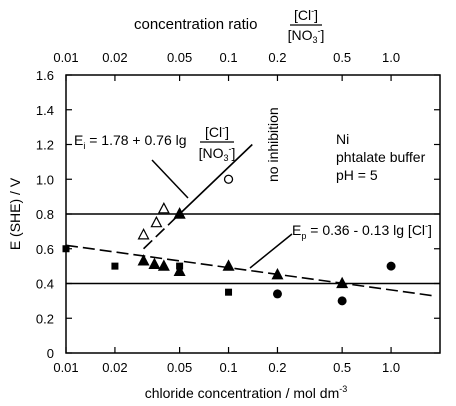 This screenshot has height=406, width=456. I want to click on condition-metal: Ni, so click(342, 139).